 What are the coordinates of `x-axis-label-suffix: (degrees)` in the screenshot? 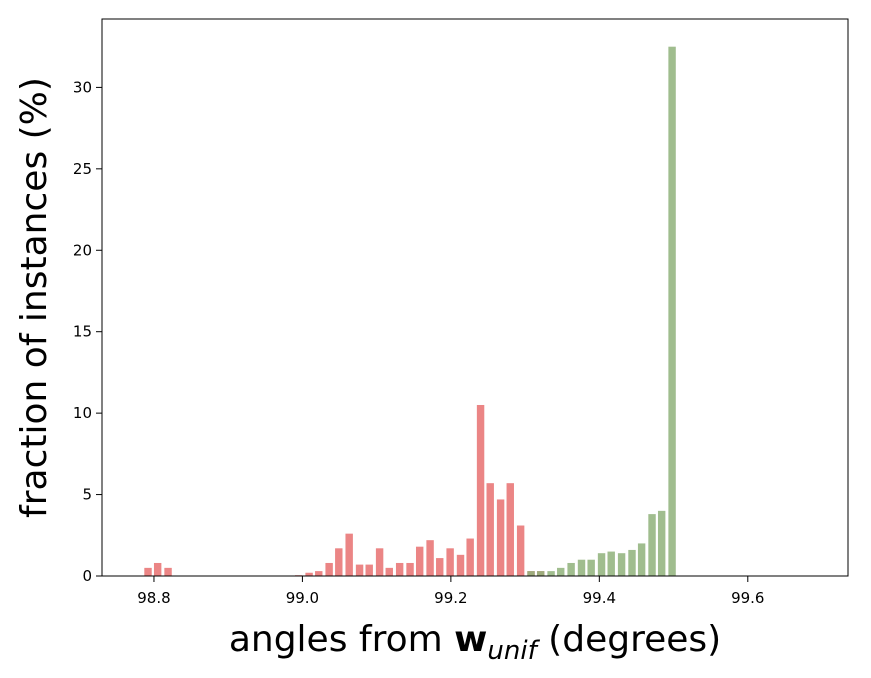 It's located at (629, 639).